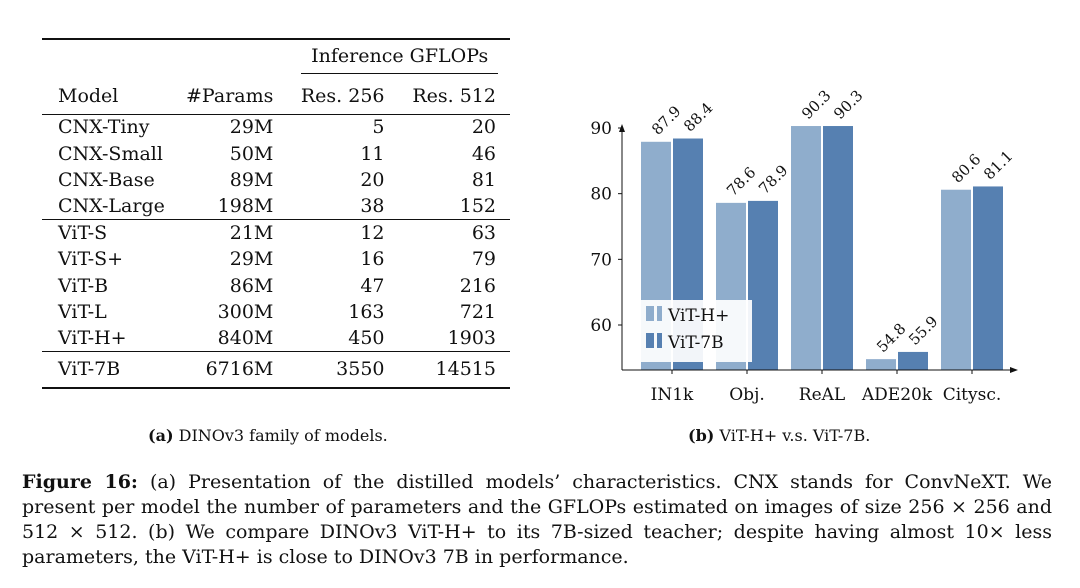 This screenshot has height=588, width=1080. Describe the element at coordinates (838, 248) in the screenshot. I see `bar-vit7b-real` at that location.